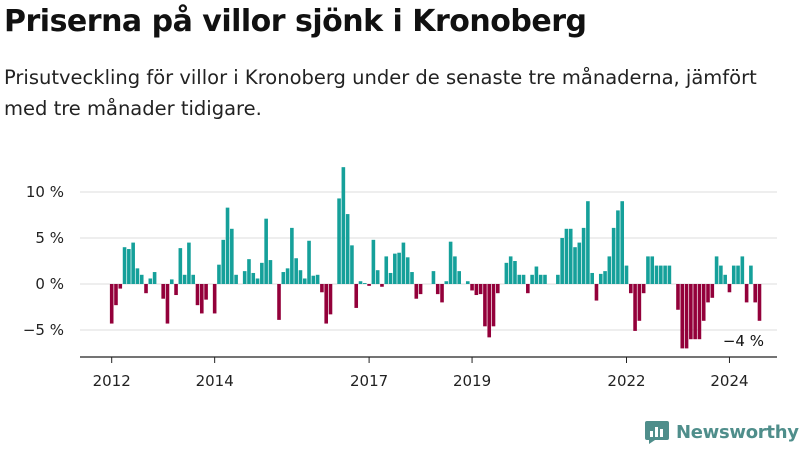  What do you see at coordinates (428, 359) in the screenshot?
I see `x-axis` at bounding box center [428, 359].